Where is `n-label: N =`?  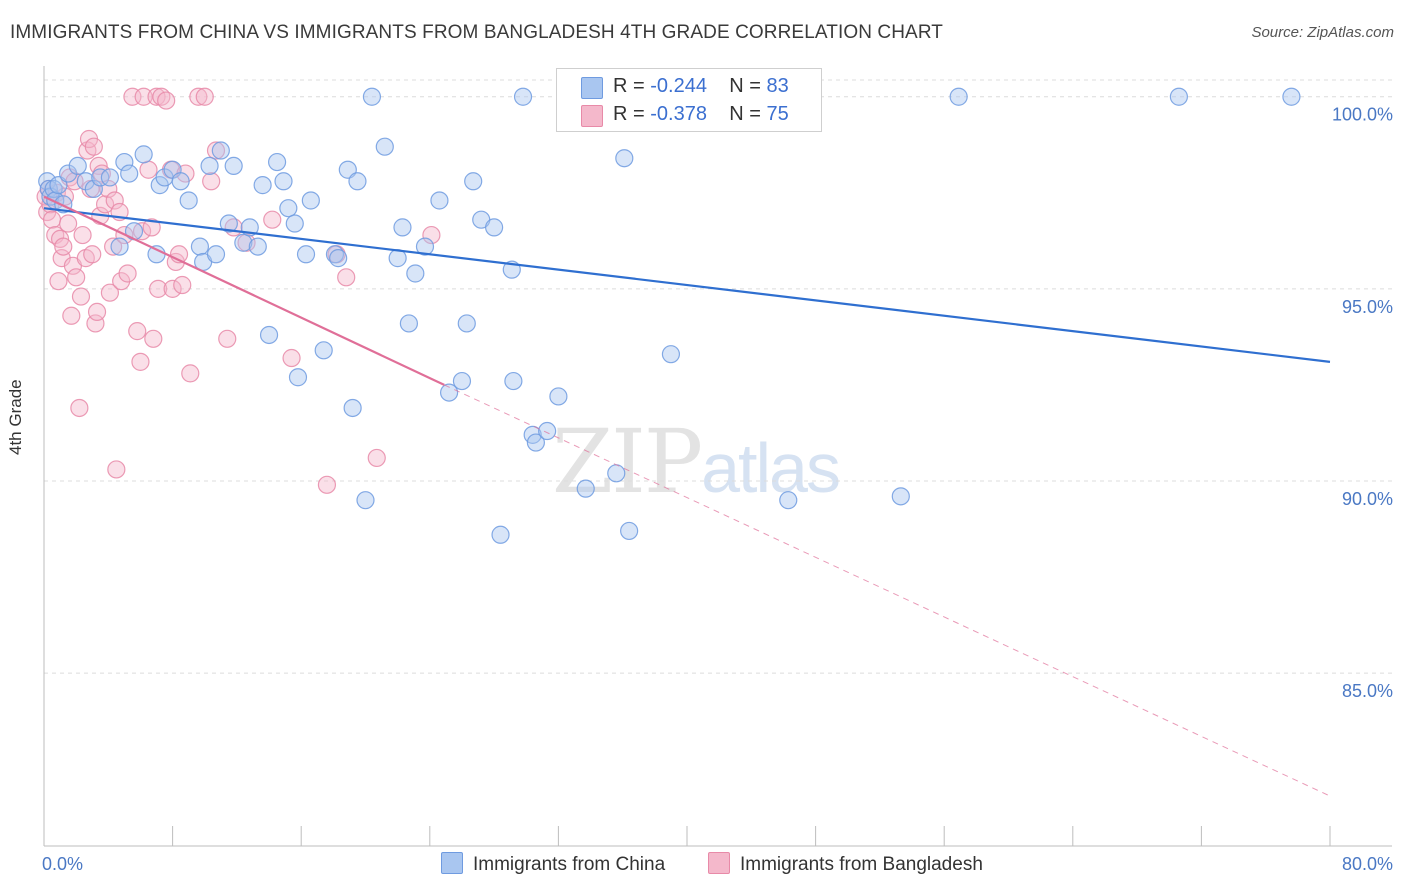
n-label: N = is located at coordinates (748, 114).